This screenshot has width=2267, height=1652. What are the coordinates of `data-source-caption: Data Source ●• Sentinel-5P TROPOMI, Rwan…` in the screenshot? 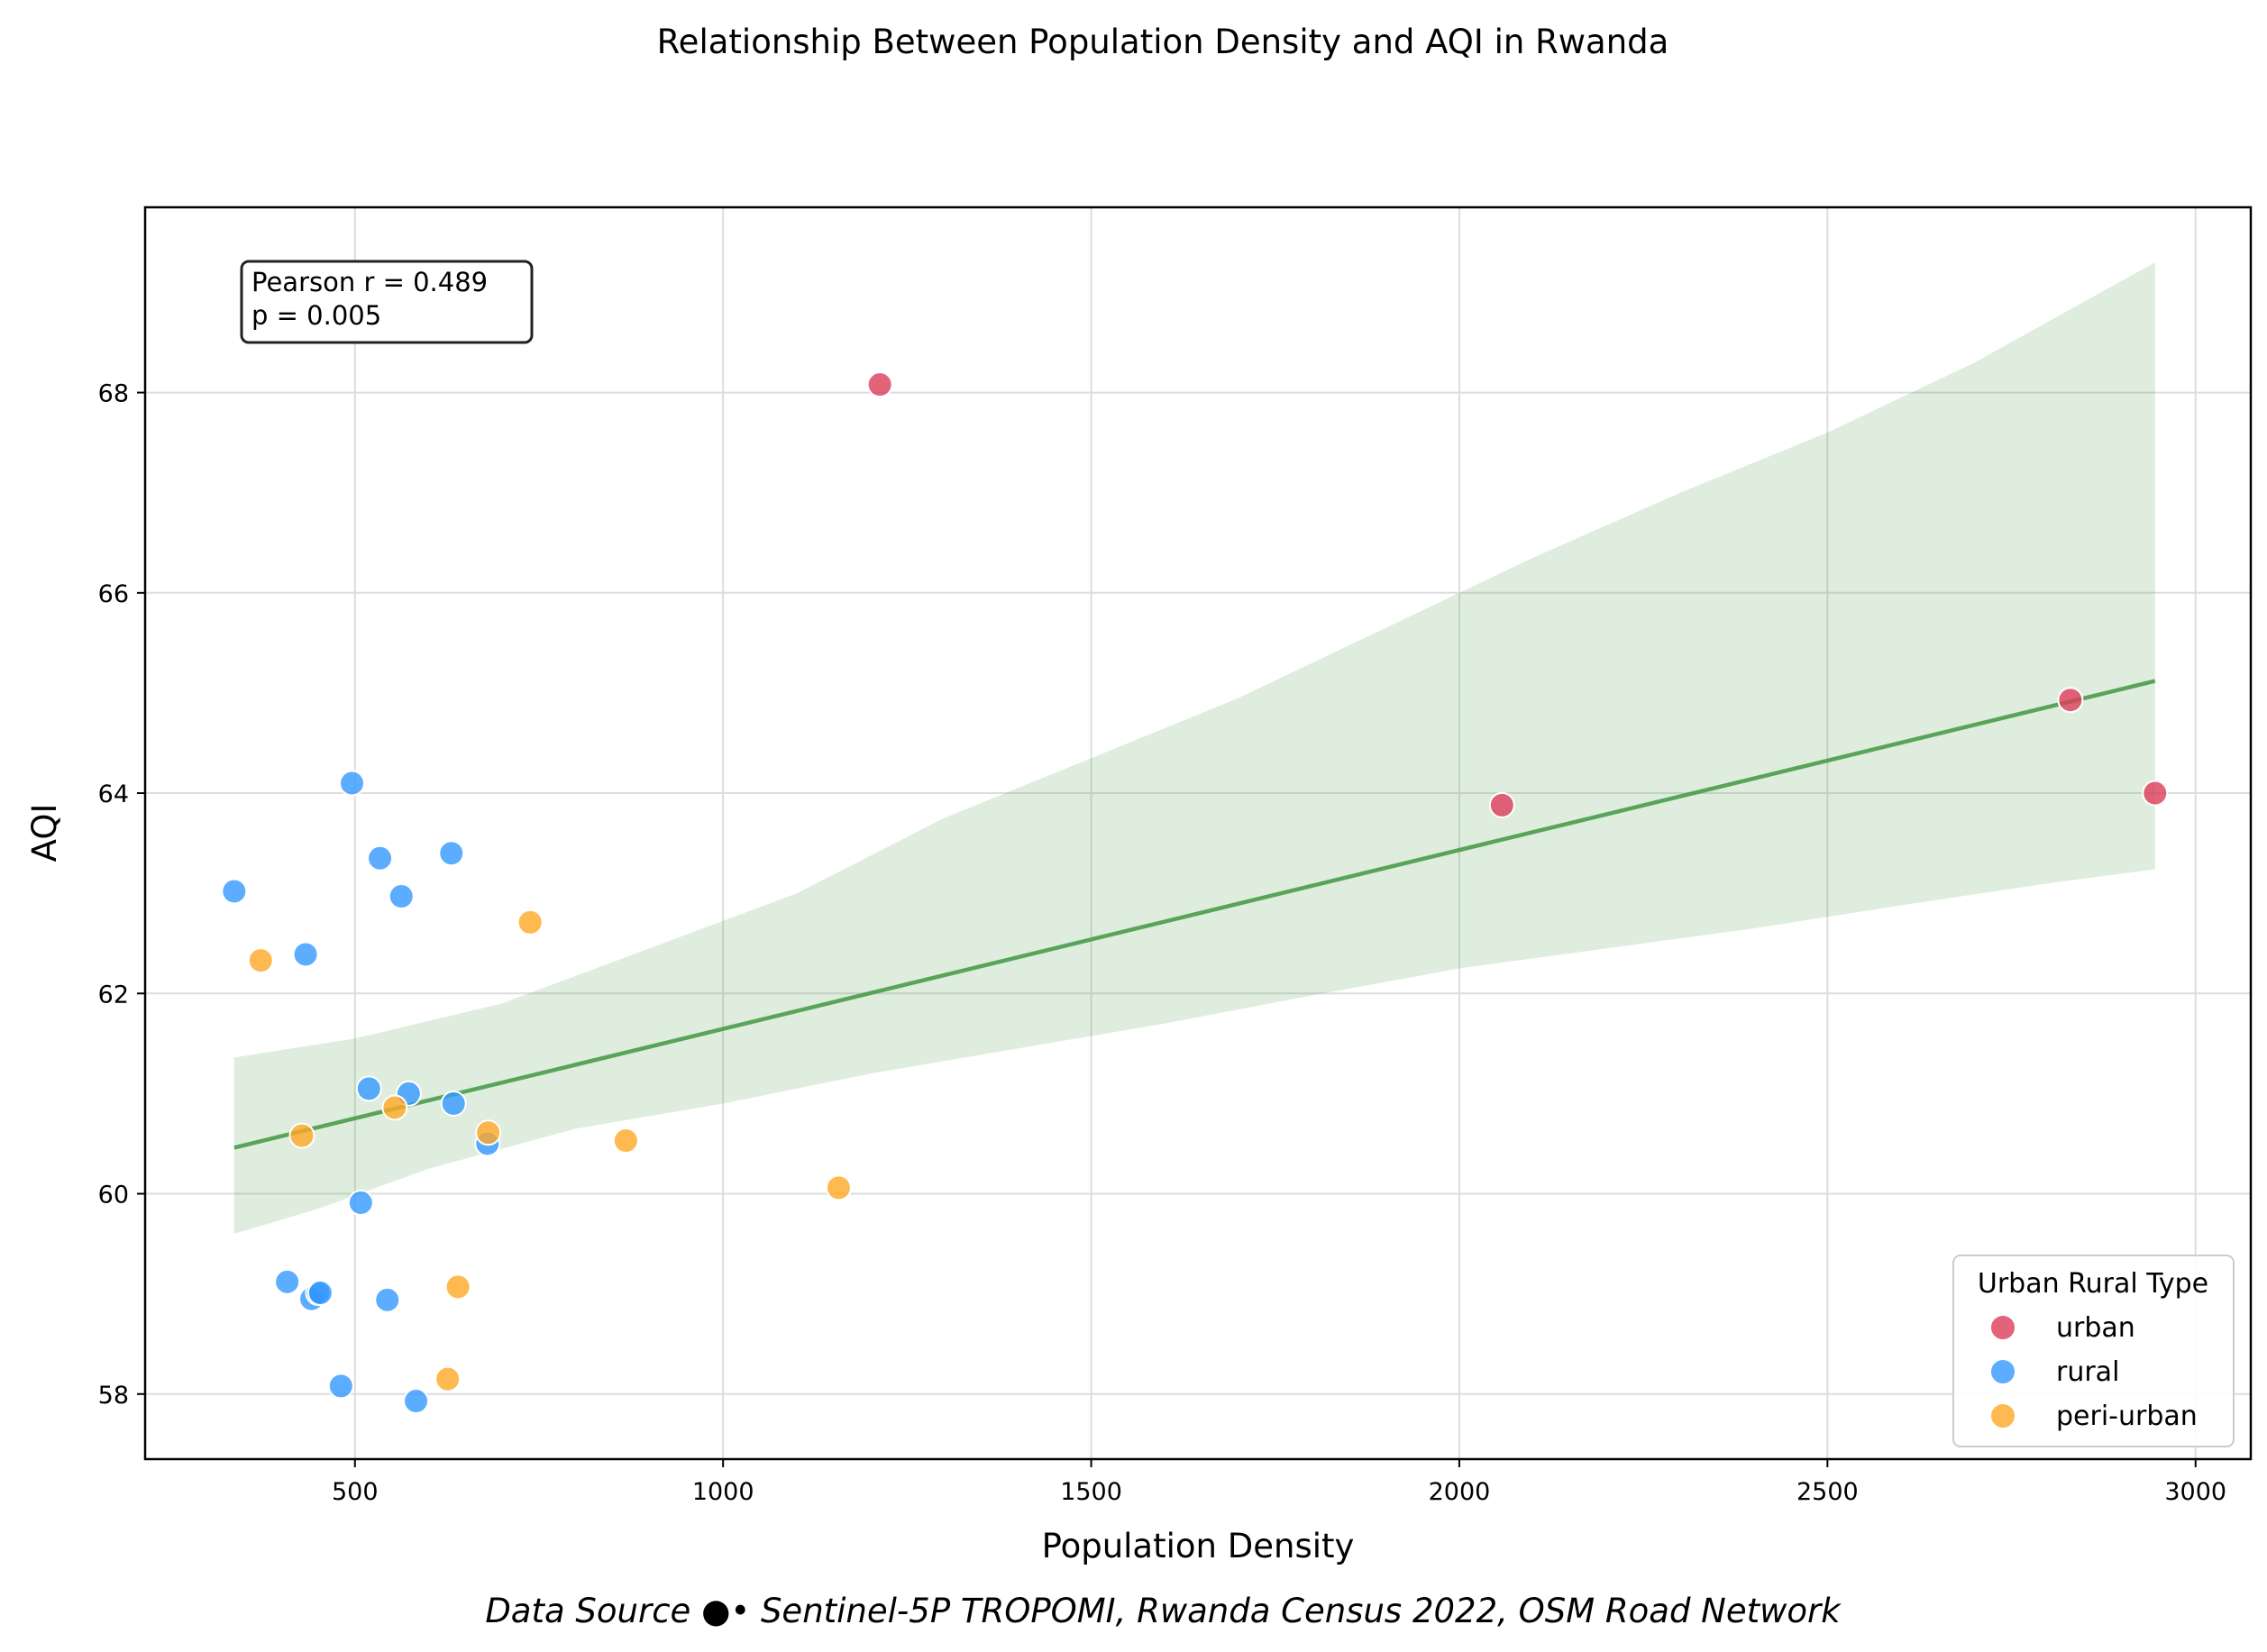 It's located at (1163, 1611).